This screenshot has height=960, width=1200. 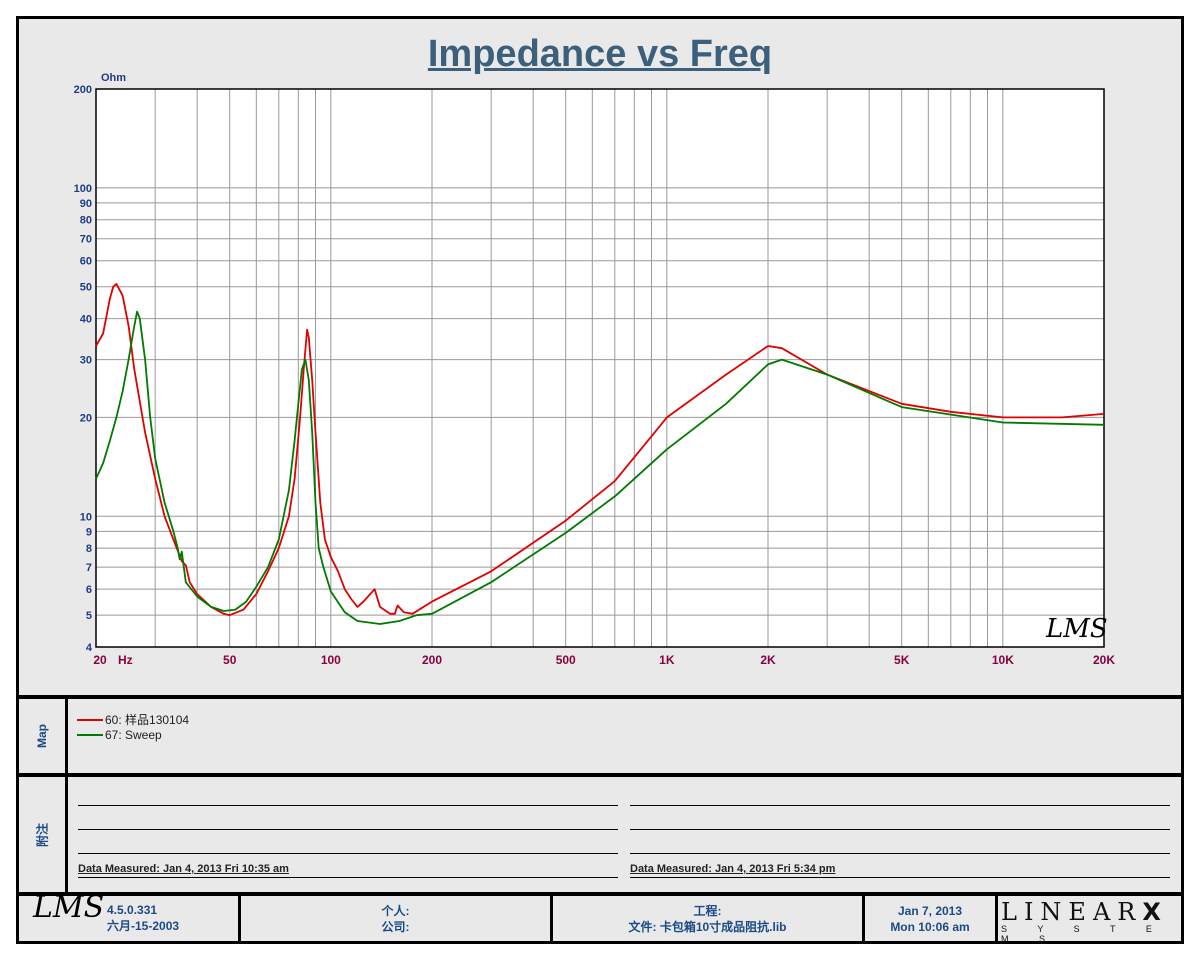 I want to click on y-tick-label: 30, so click(x=86, y=361).